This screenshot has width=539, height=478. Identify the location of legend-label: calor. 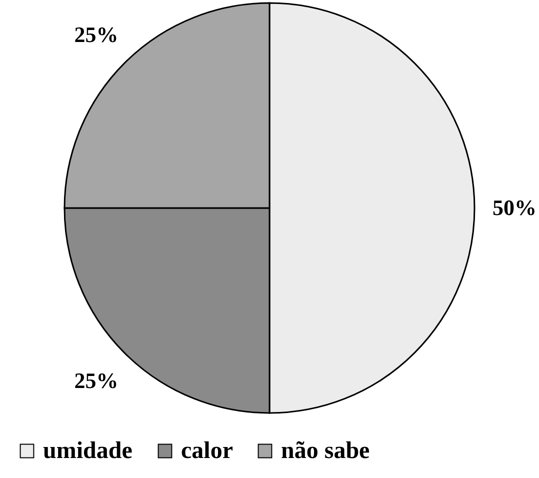
(207, 451).